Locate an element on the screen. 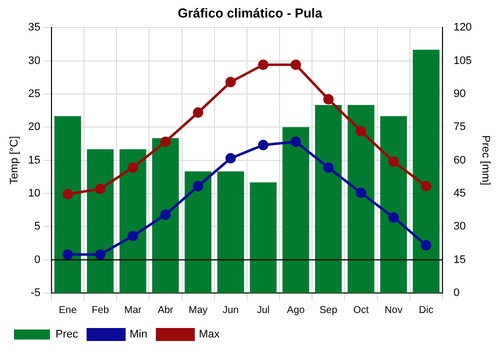 The height and width of the screenshot is (350, 500). y2-axis-title: Prec [mm] is located at coordinates (485, 160).